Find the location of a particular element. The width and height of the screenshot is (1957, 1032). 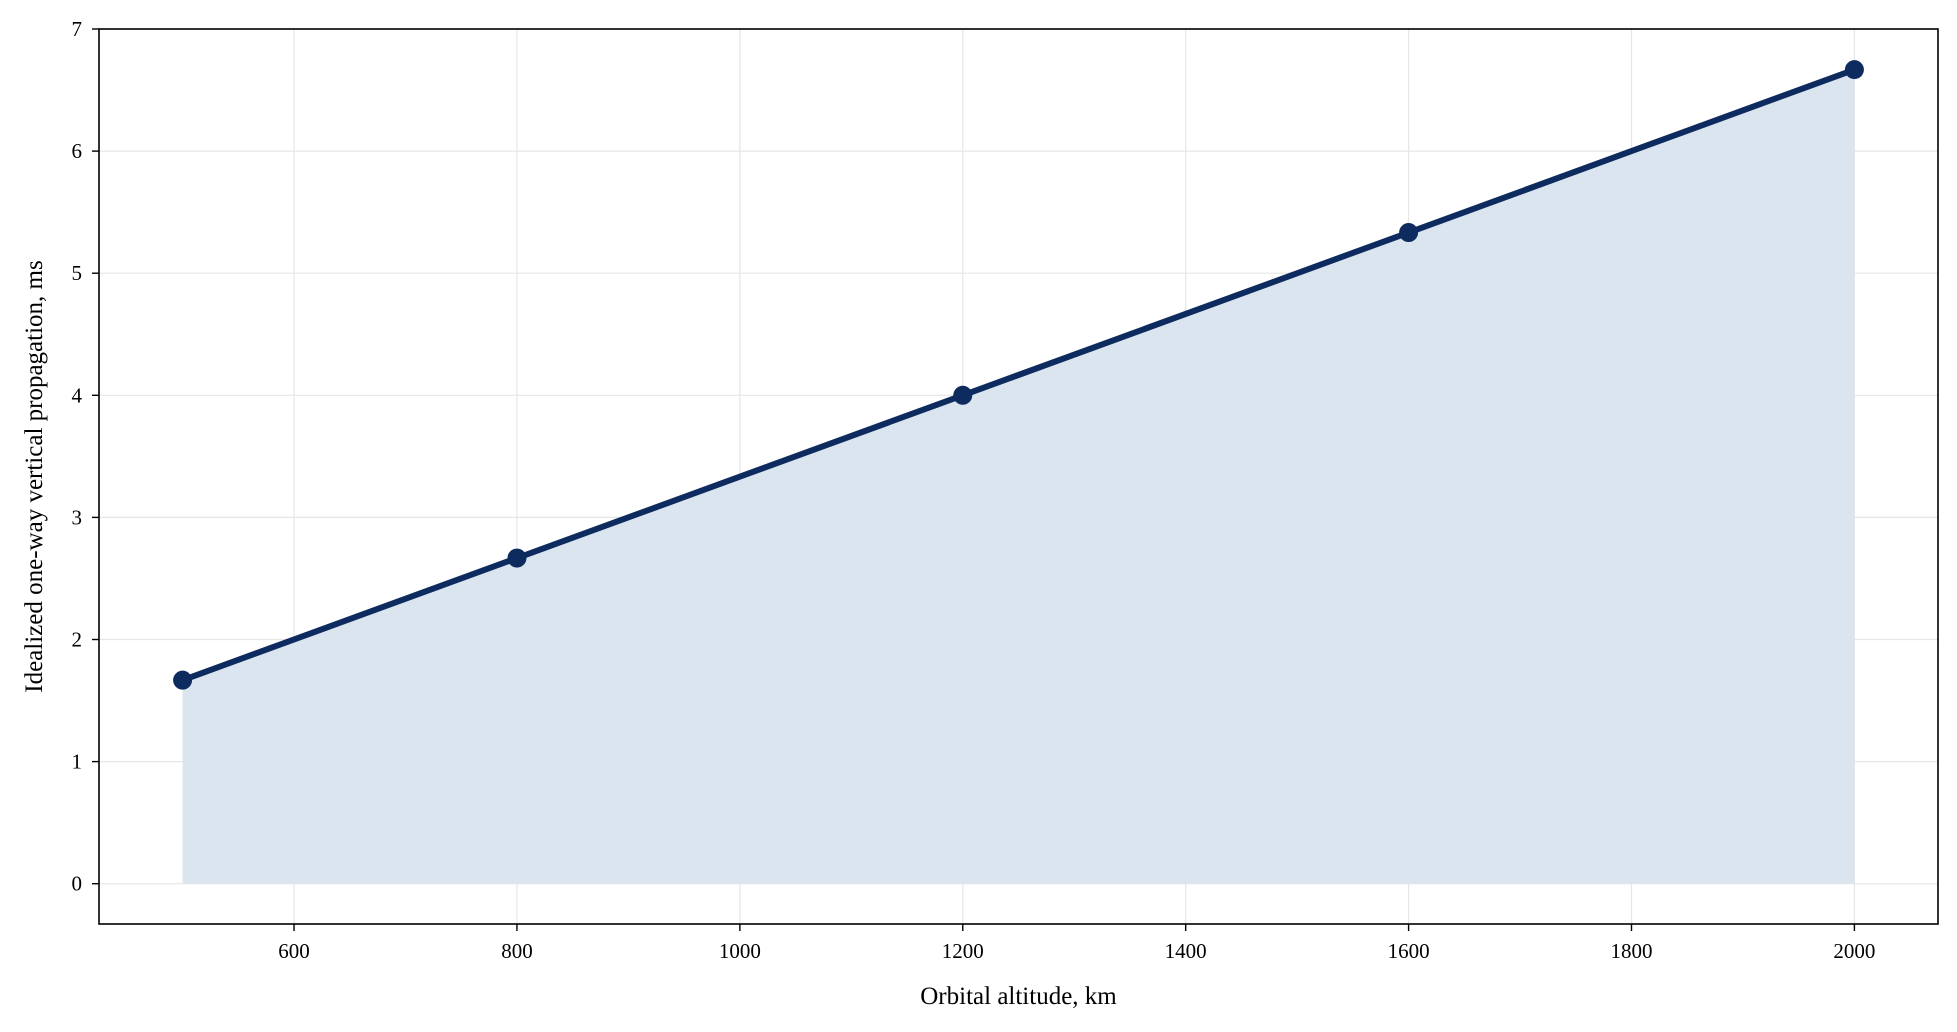

x-tick-label: 1400 is located at coordinates (1186, 951).